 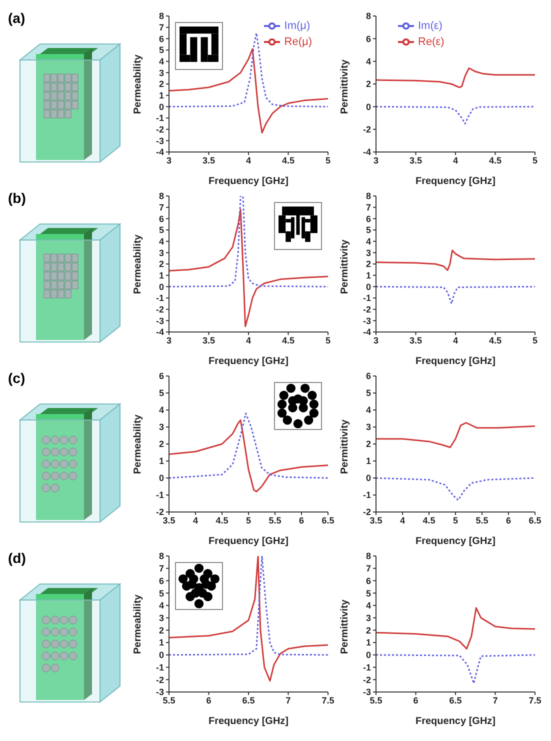 I want to click on legend-label: Re(μ), so click(x=298, y=42).